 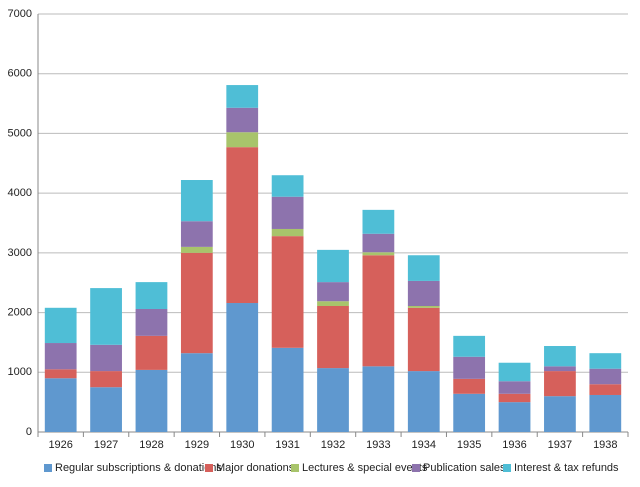 I want to click on legend-label: Lectures & special events, so click(x=365, y=468).